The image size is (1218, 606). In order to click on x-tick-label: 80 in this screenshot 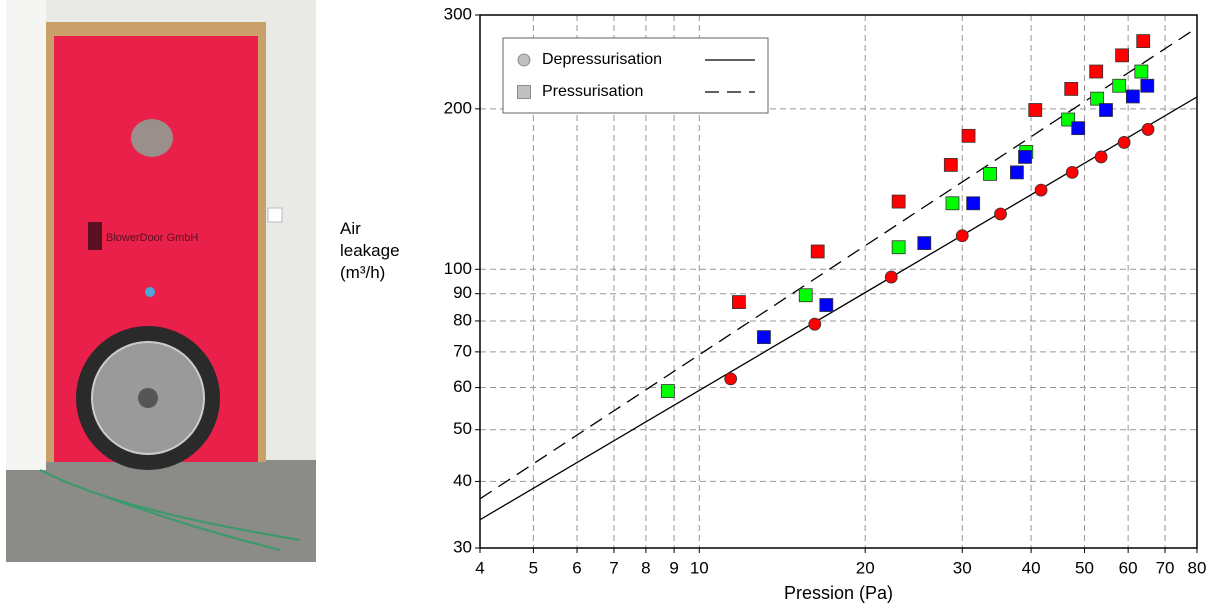, I will do `click(1197, 567)`.